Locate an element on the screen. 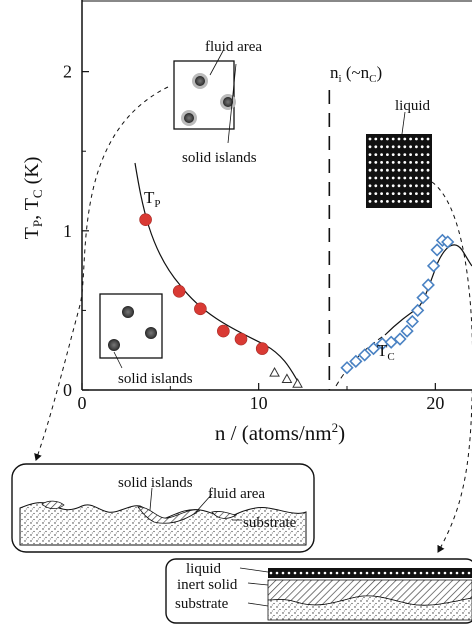 This screenshot has height=633, width=472. schematic-solid-islands-label: solid islands is located at coordinates (155, 483).